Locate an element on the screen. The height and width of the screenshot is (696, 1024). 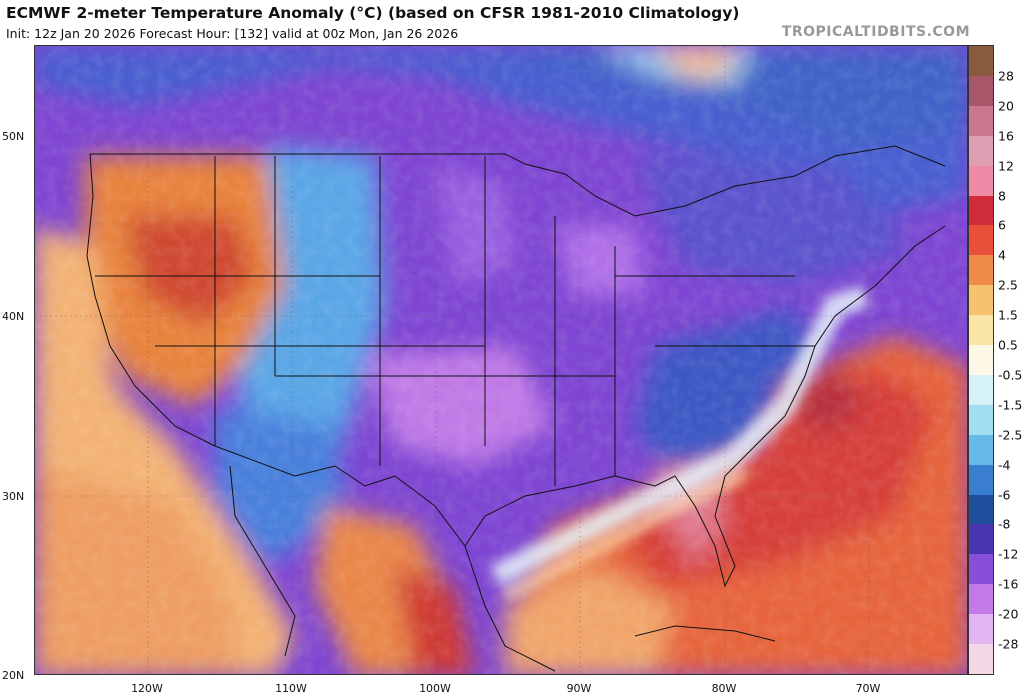
colorbar-label: -16 is located at coordinates (1008, 584).